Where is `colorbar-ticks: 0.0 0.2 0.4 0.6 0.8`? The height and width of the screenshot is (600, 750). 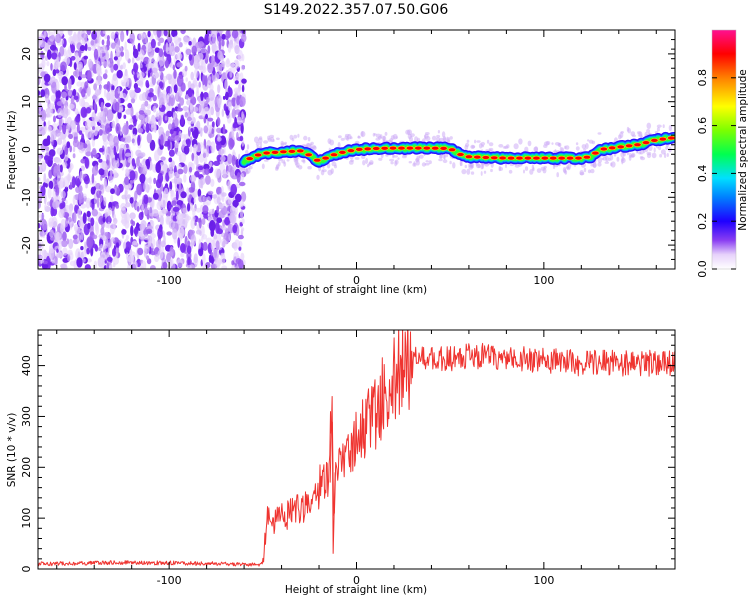 colorbar-ticks: 0.0 0.2 0.4 0.6 0.8 is located at coordinates (716, 173).